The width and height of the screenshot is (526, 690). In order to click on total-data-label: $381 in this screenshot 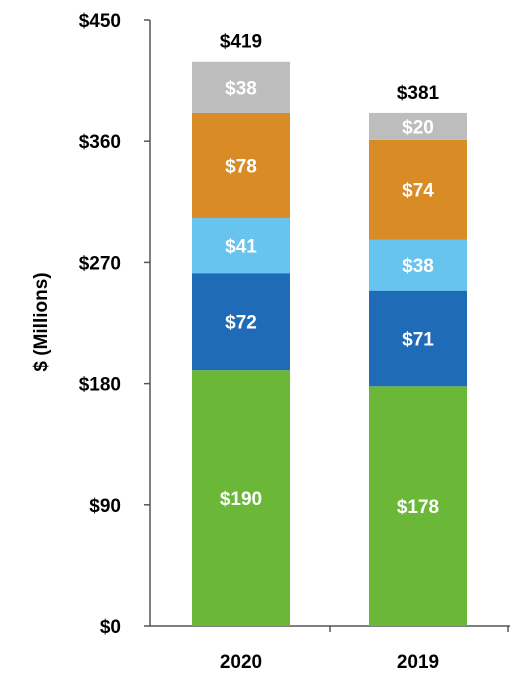, I will do `click(418, 93)`.